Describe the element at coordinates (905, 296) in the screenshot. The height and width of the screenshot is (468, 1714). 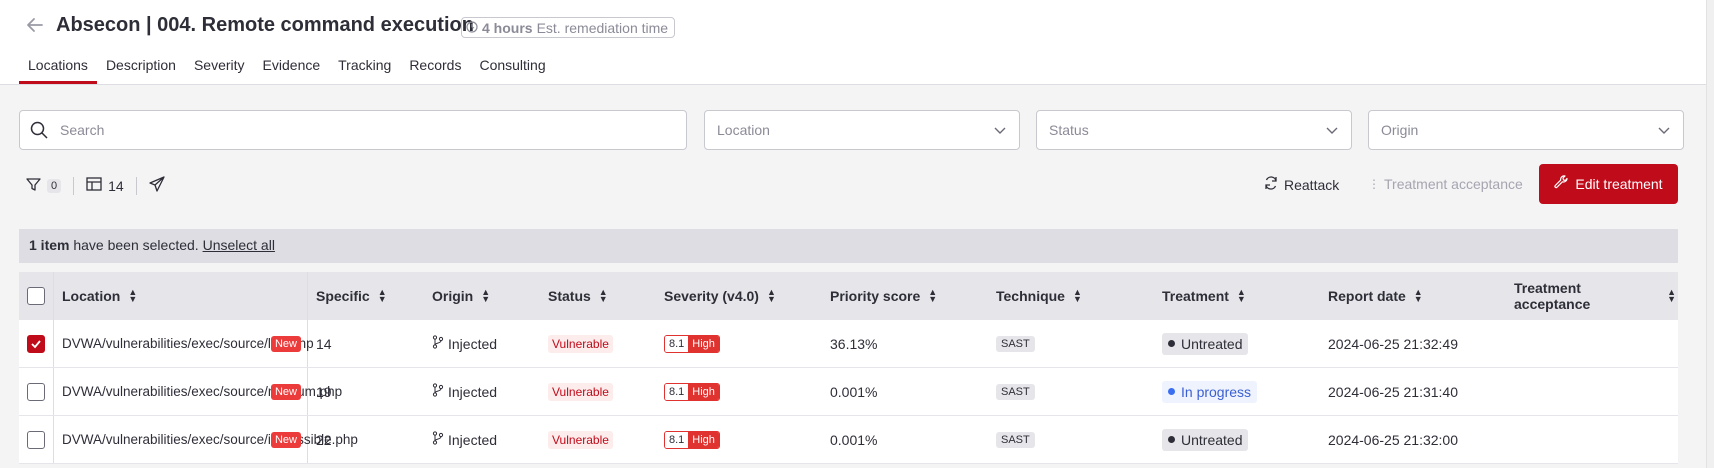
I see `col-priority: Priority score ▲ ▼` at that location.